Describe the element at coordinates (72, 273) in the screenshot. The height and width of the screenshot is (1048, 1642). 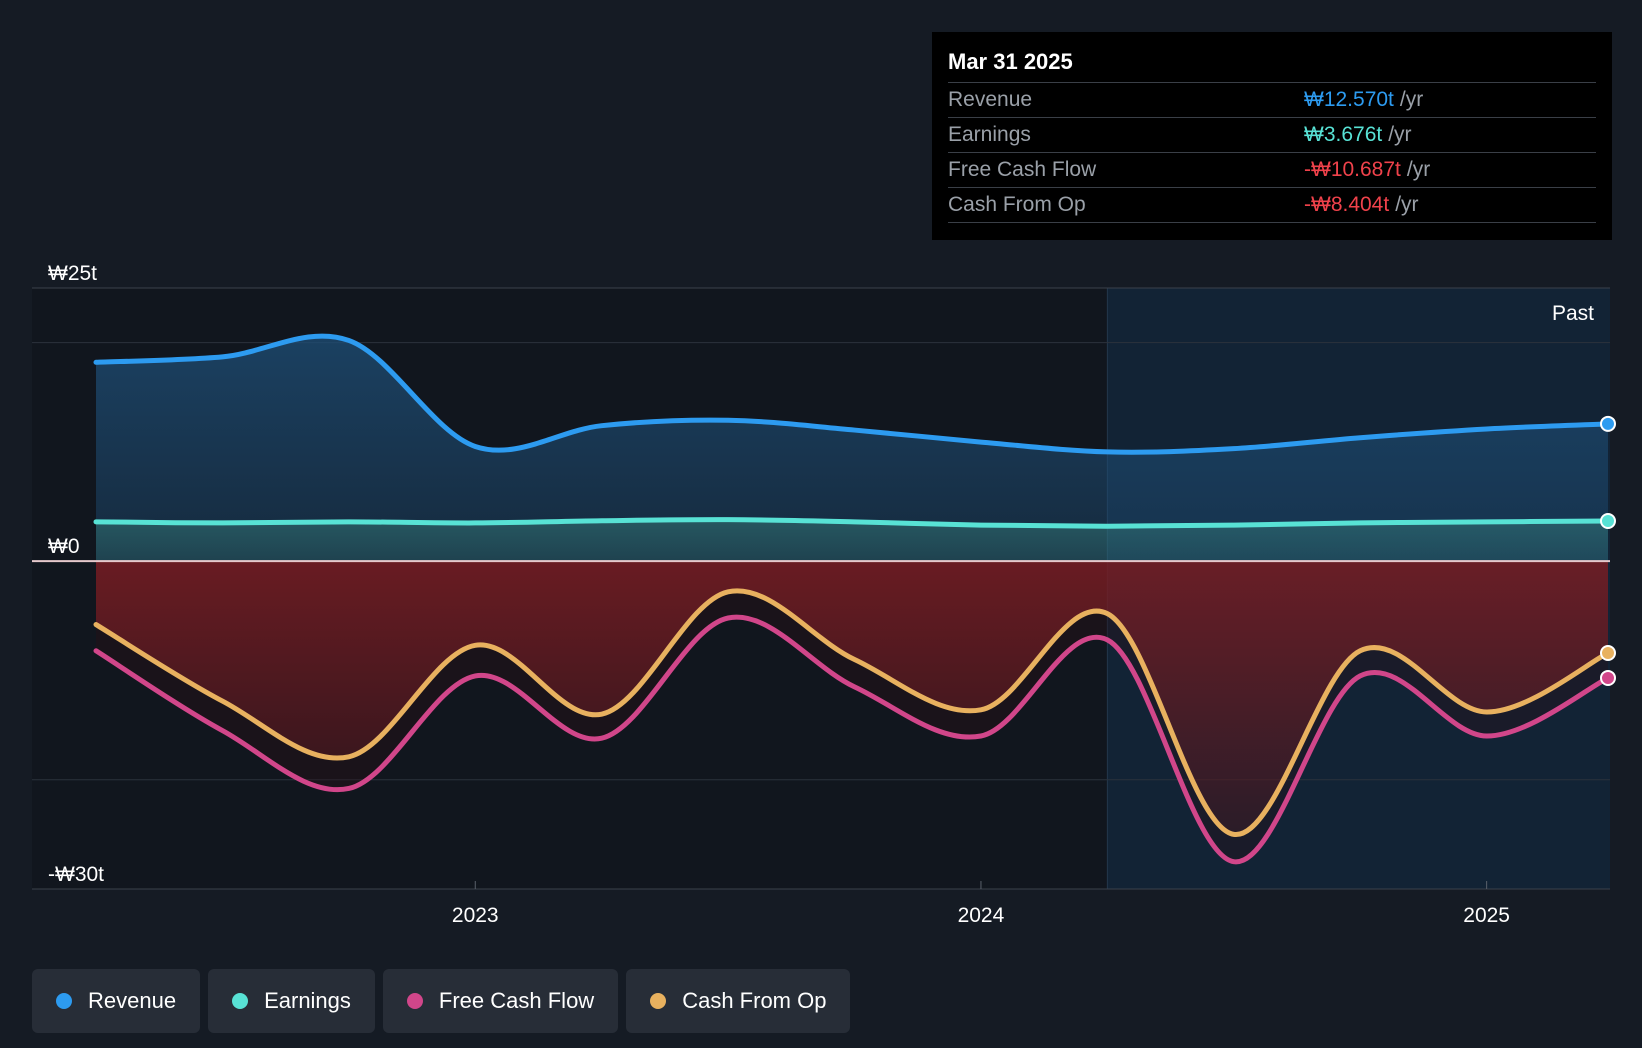
I see `y-tick-label: ₩25t` at that location.